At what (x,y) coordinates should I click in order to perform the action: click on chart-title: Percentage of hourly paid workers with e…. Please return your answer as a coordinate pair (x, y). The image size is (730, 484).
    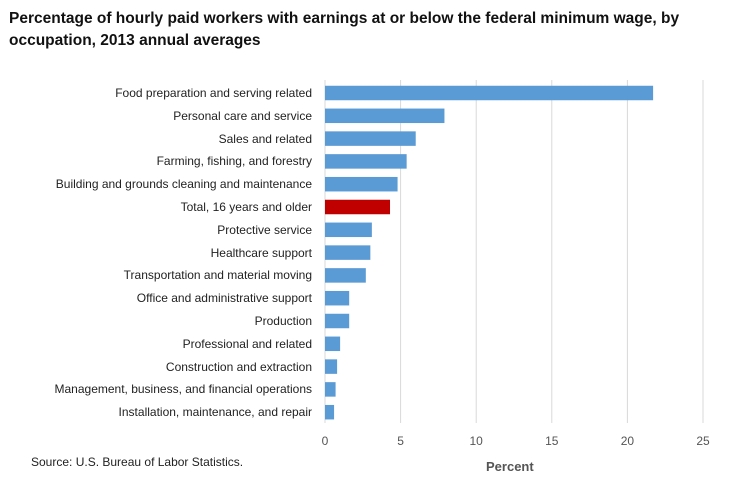
    Looking at the image, I should click on (344, 29).